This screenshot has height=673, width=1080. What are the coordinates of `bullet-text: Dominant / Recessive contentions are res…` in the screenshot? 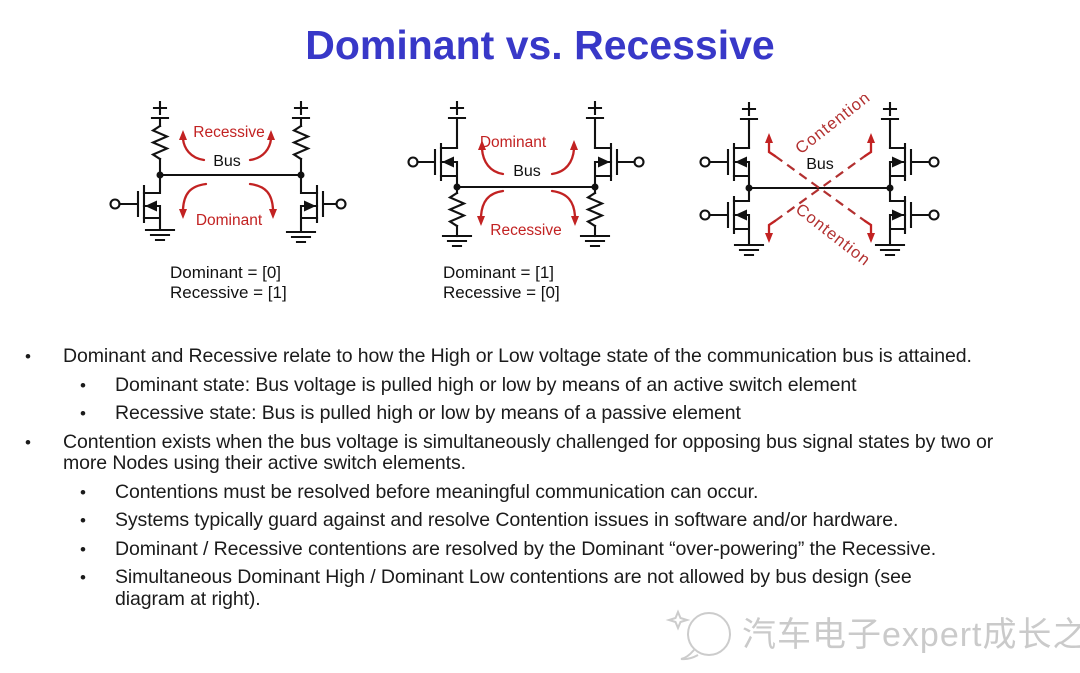 It's located at (526, 548).